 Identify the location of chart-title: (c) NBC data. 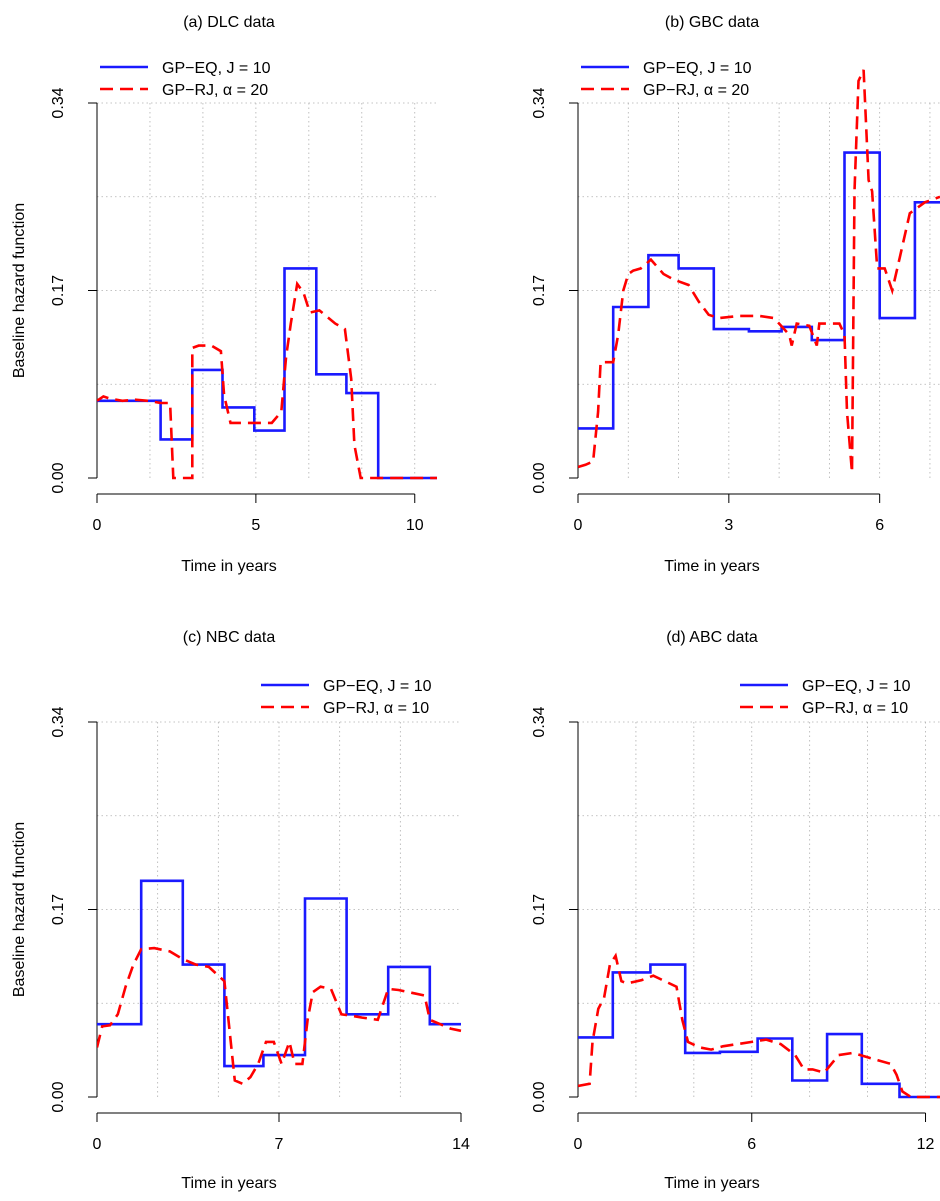
(229, 637).